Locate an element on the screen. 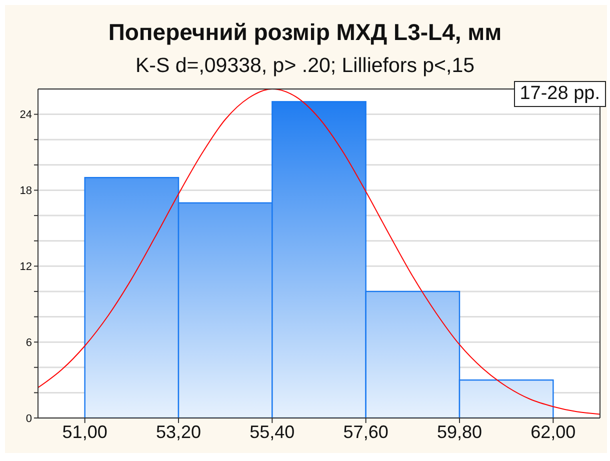  x-tick-label: 55,40 is located at coordinates (272, 432).